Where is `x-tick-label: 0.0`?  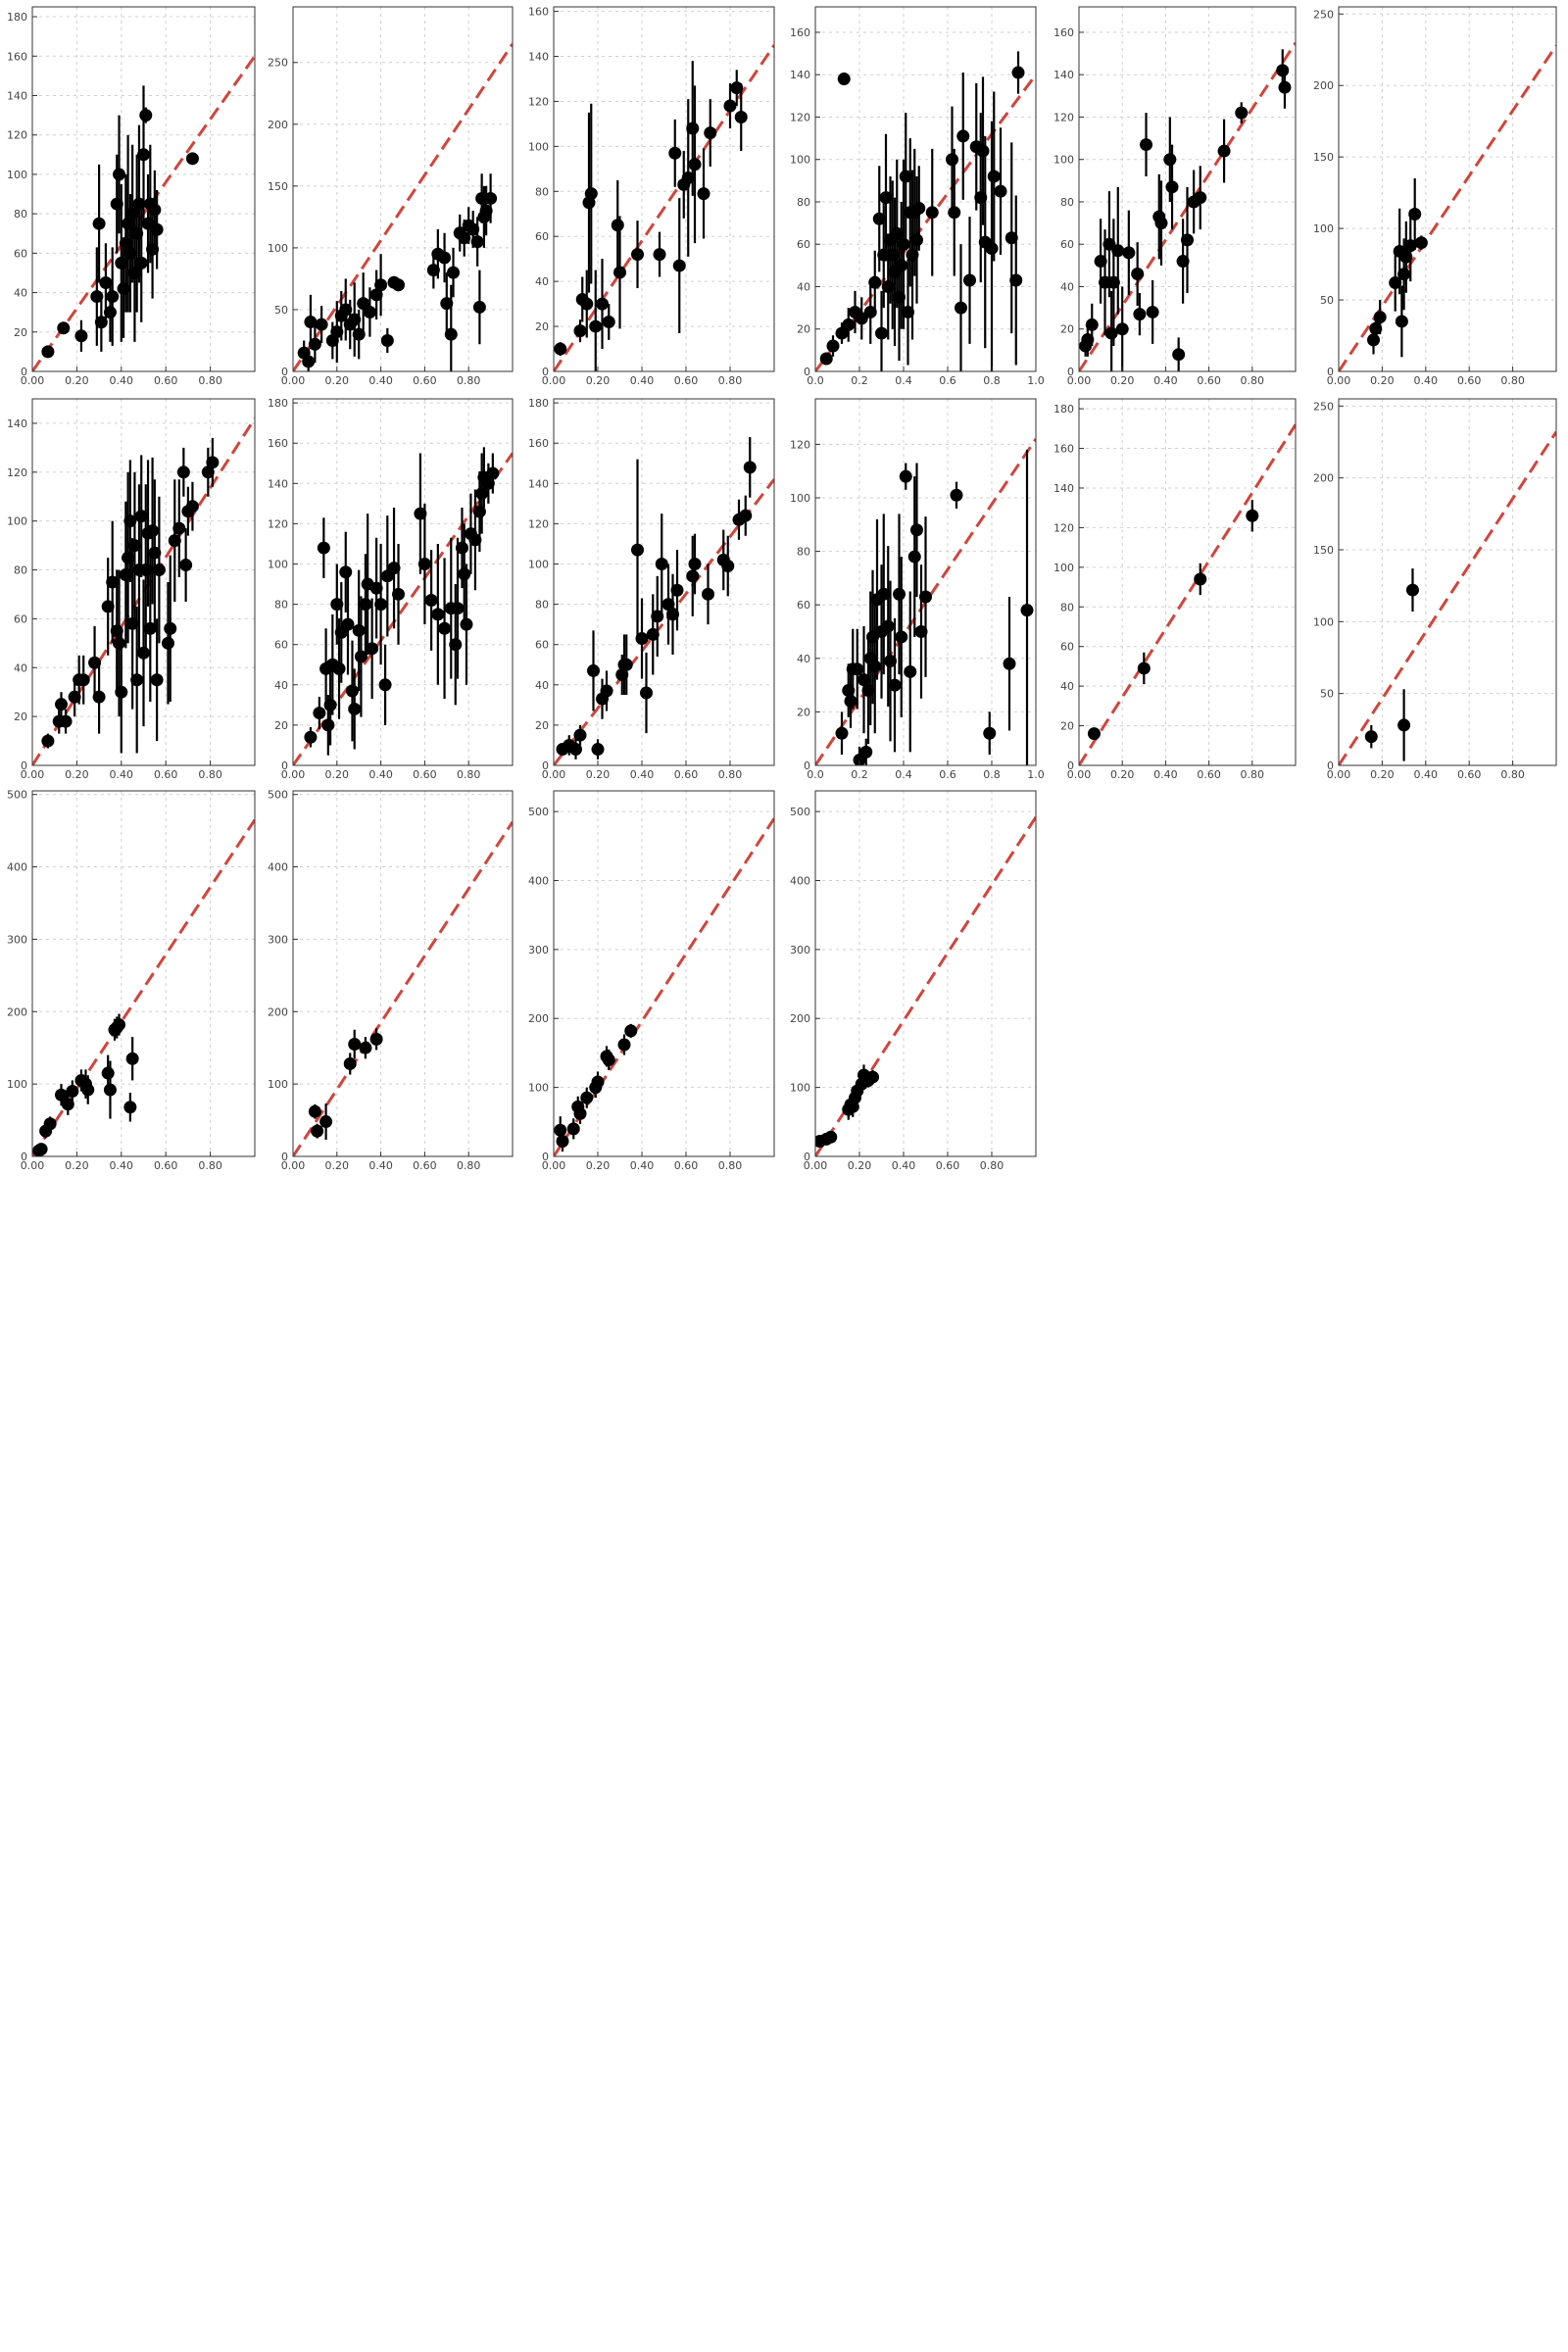
x-tick-label: 0.0 is located at coordinates (815, 774).